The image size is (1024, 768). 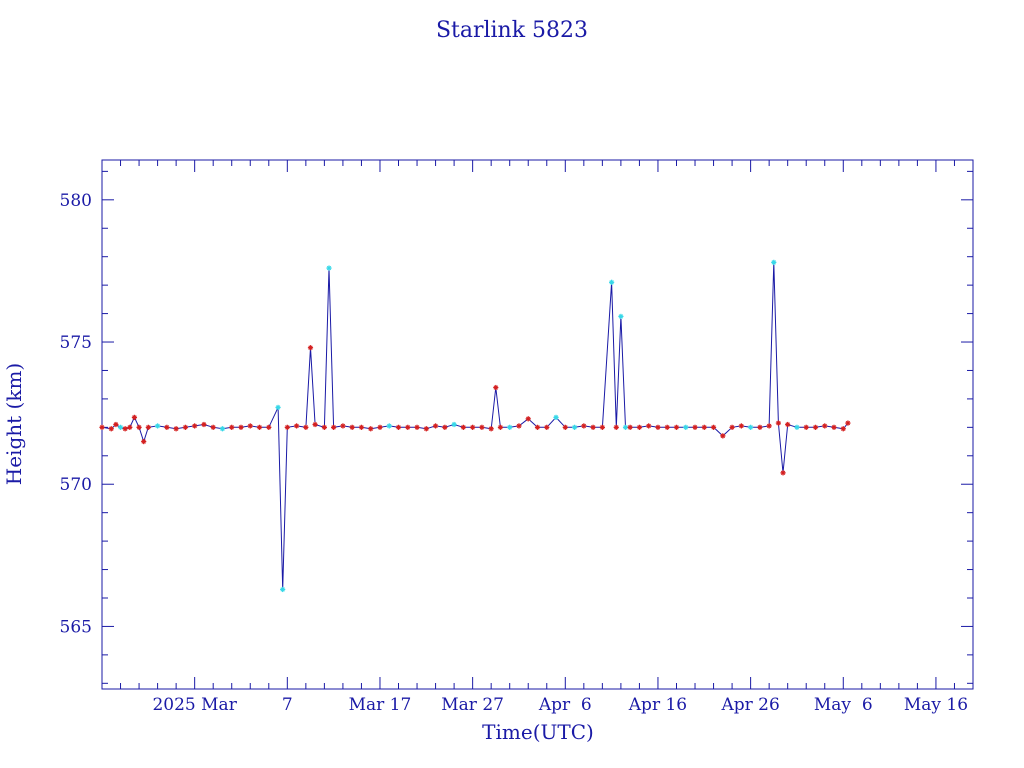 I want to click on y-tick-label: 580, so click(x=76, y=201).